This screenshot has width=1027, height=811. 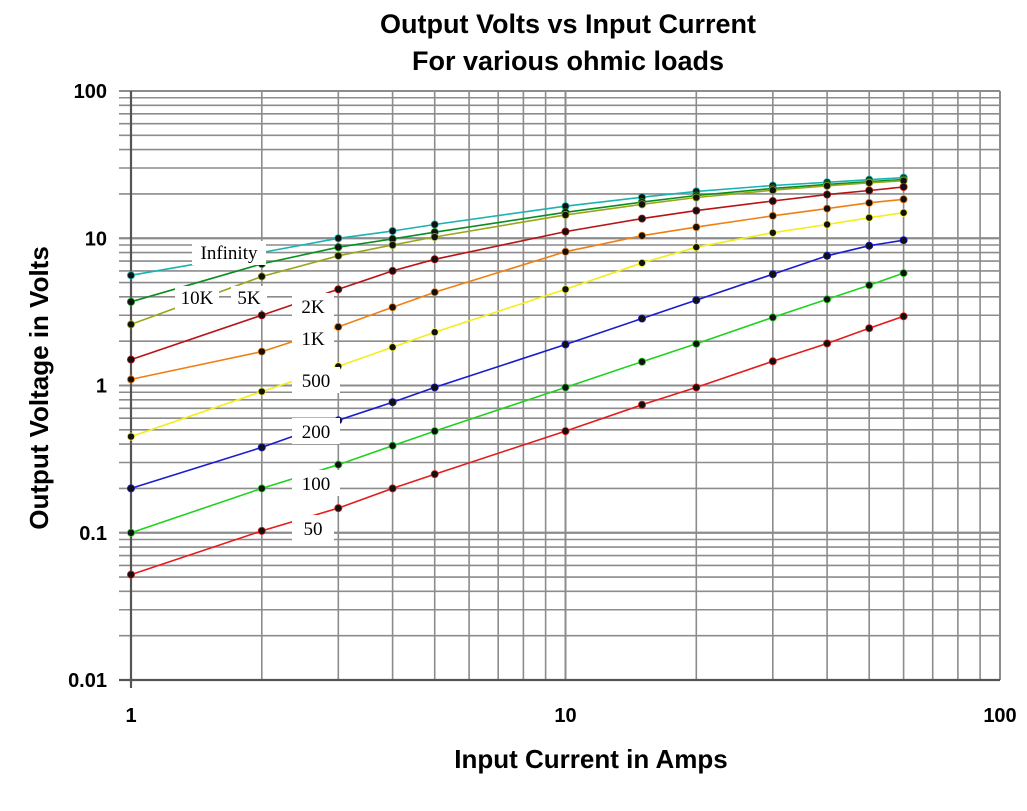 What do you see at coordinates (197, 298) in the screenshot?
I see `series-label: 10K` at bounding box center [197, 298].